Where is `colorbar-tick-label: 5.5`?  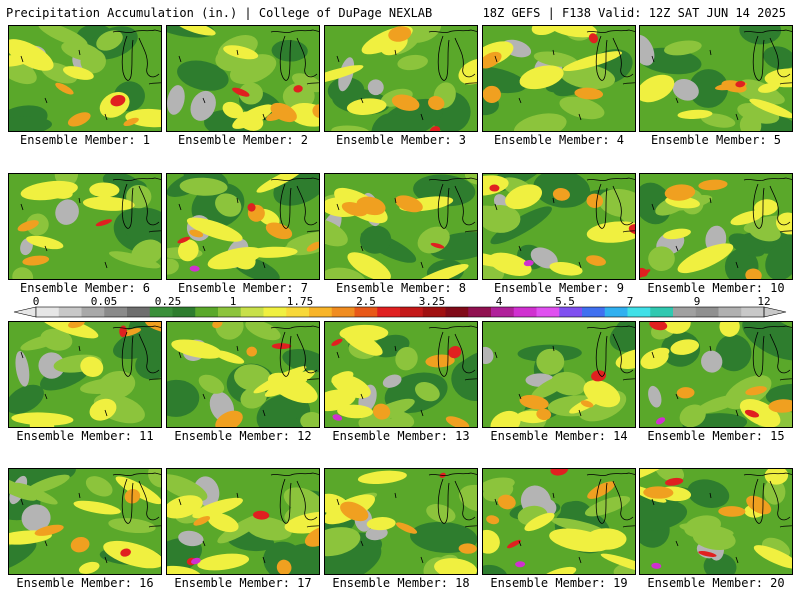 colorbar-tick-label: 5.5 is located at coordinates (565, 301).